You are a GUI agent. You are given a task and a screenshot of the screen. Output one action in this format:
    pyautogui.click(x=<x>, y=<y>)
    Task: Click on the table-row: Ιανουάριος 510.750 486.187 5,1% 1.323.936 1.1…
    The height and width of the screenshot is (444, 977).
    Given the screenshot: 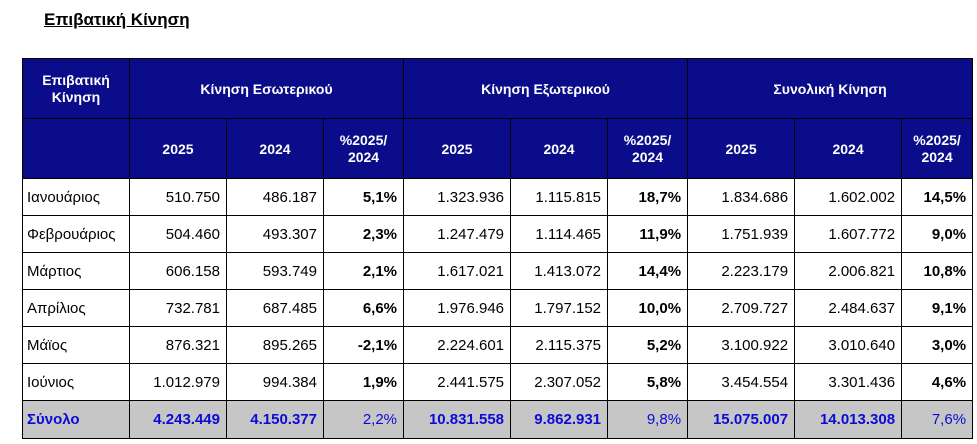 What is the action you would take?
    pyautogui.click(x=498, y=197)
    